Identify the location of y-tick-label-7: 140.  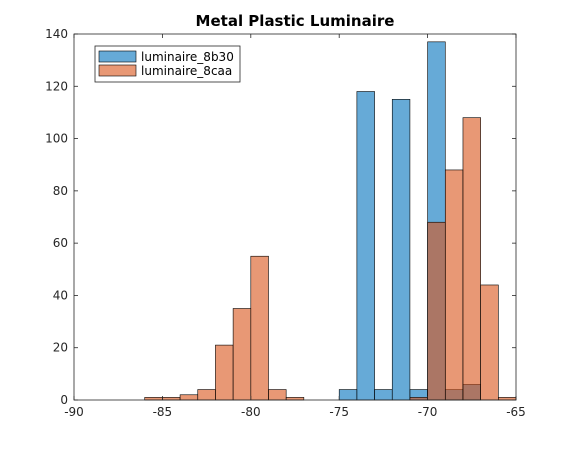
(56, 34).